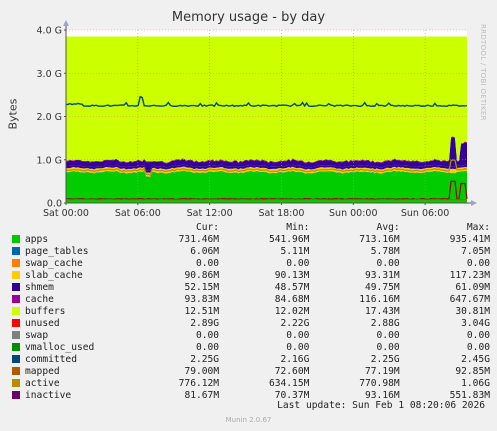 The image size is (497, 431). I want to click on legend-max-value: 61.09M, so click(472, 287).